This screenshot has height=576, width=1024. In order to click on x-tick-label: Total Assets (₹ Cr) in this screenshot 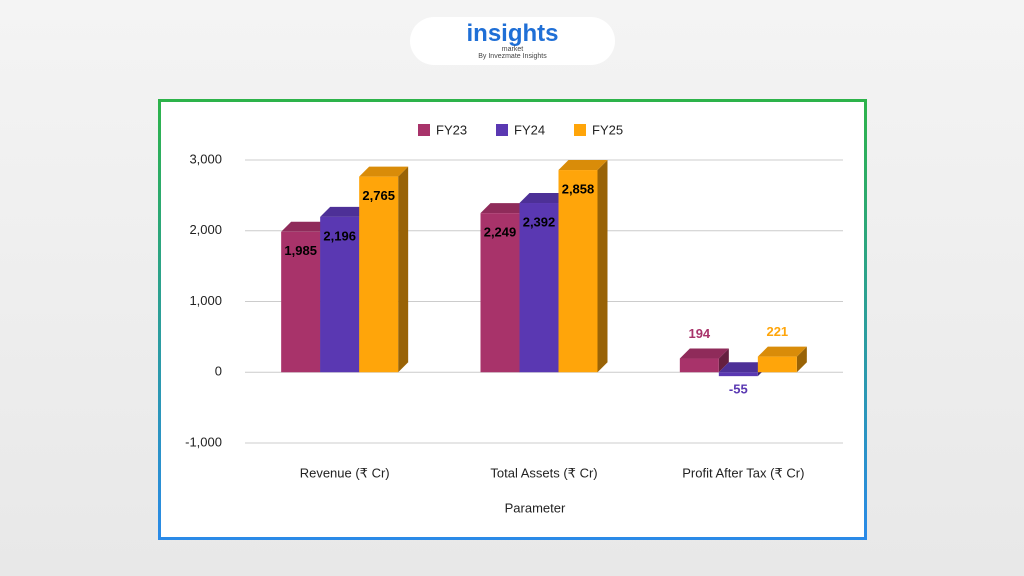, I will do `click(543, 472)`.